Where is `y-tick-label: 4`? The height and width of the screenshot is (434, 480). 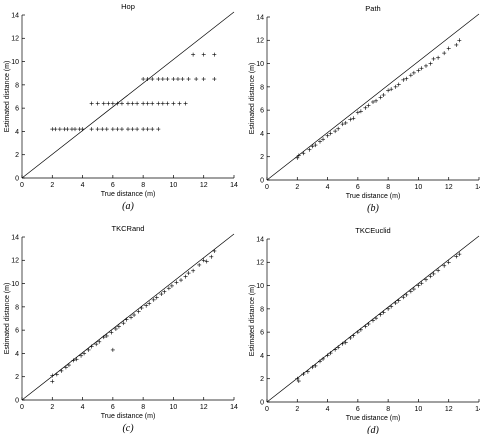 y-tick-label: 4 is located at coordinates (262, 134).